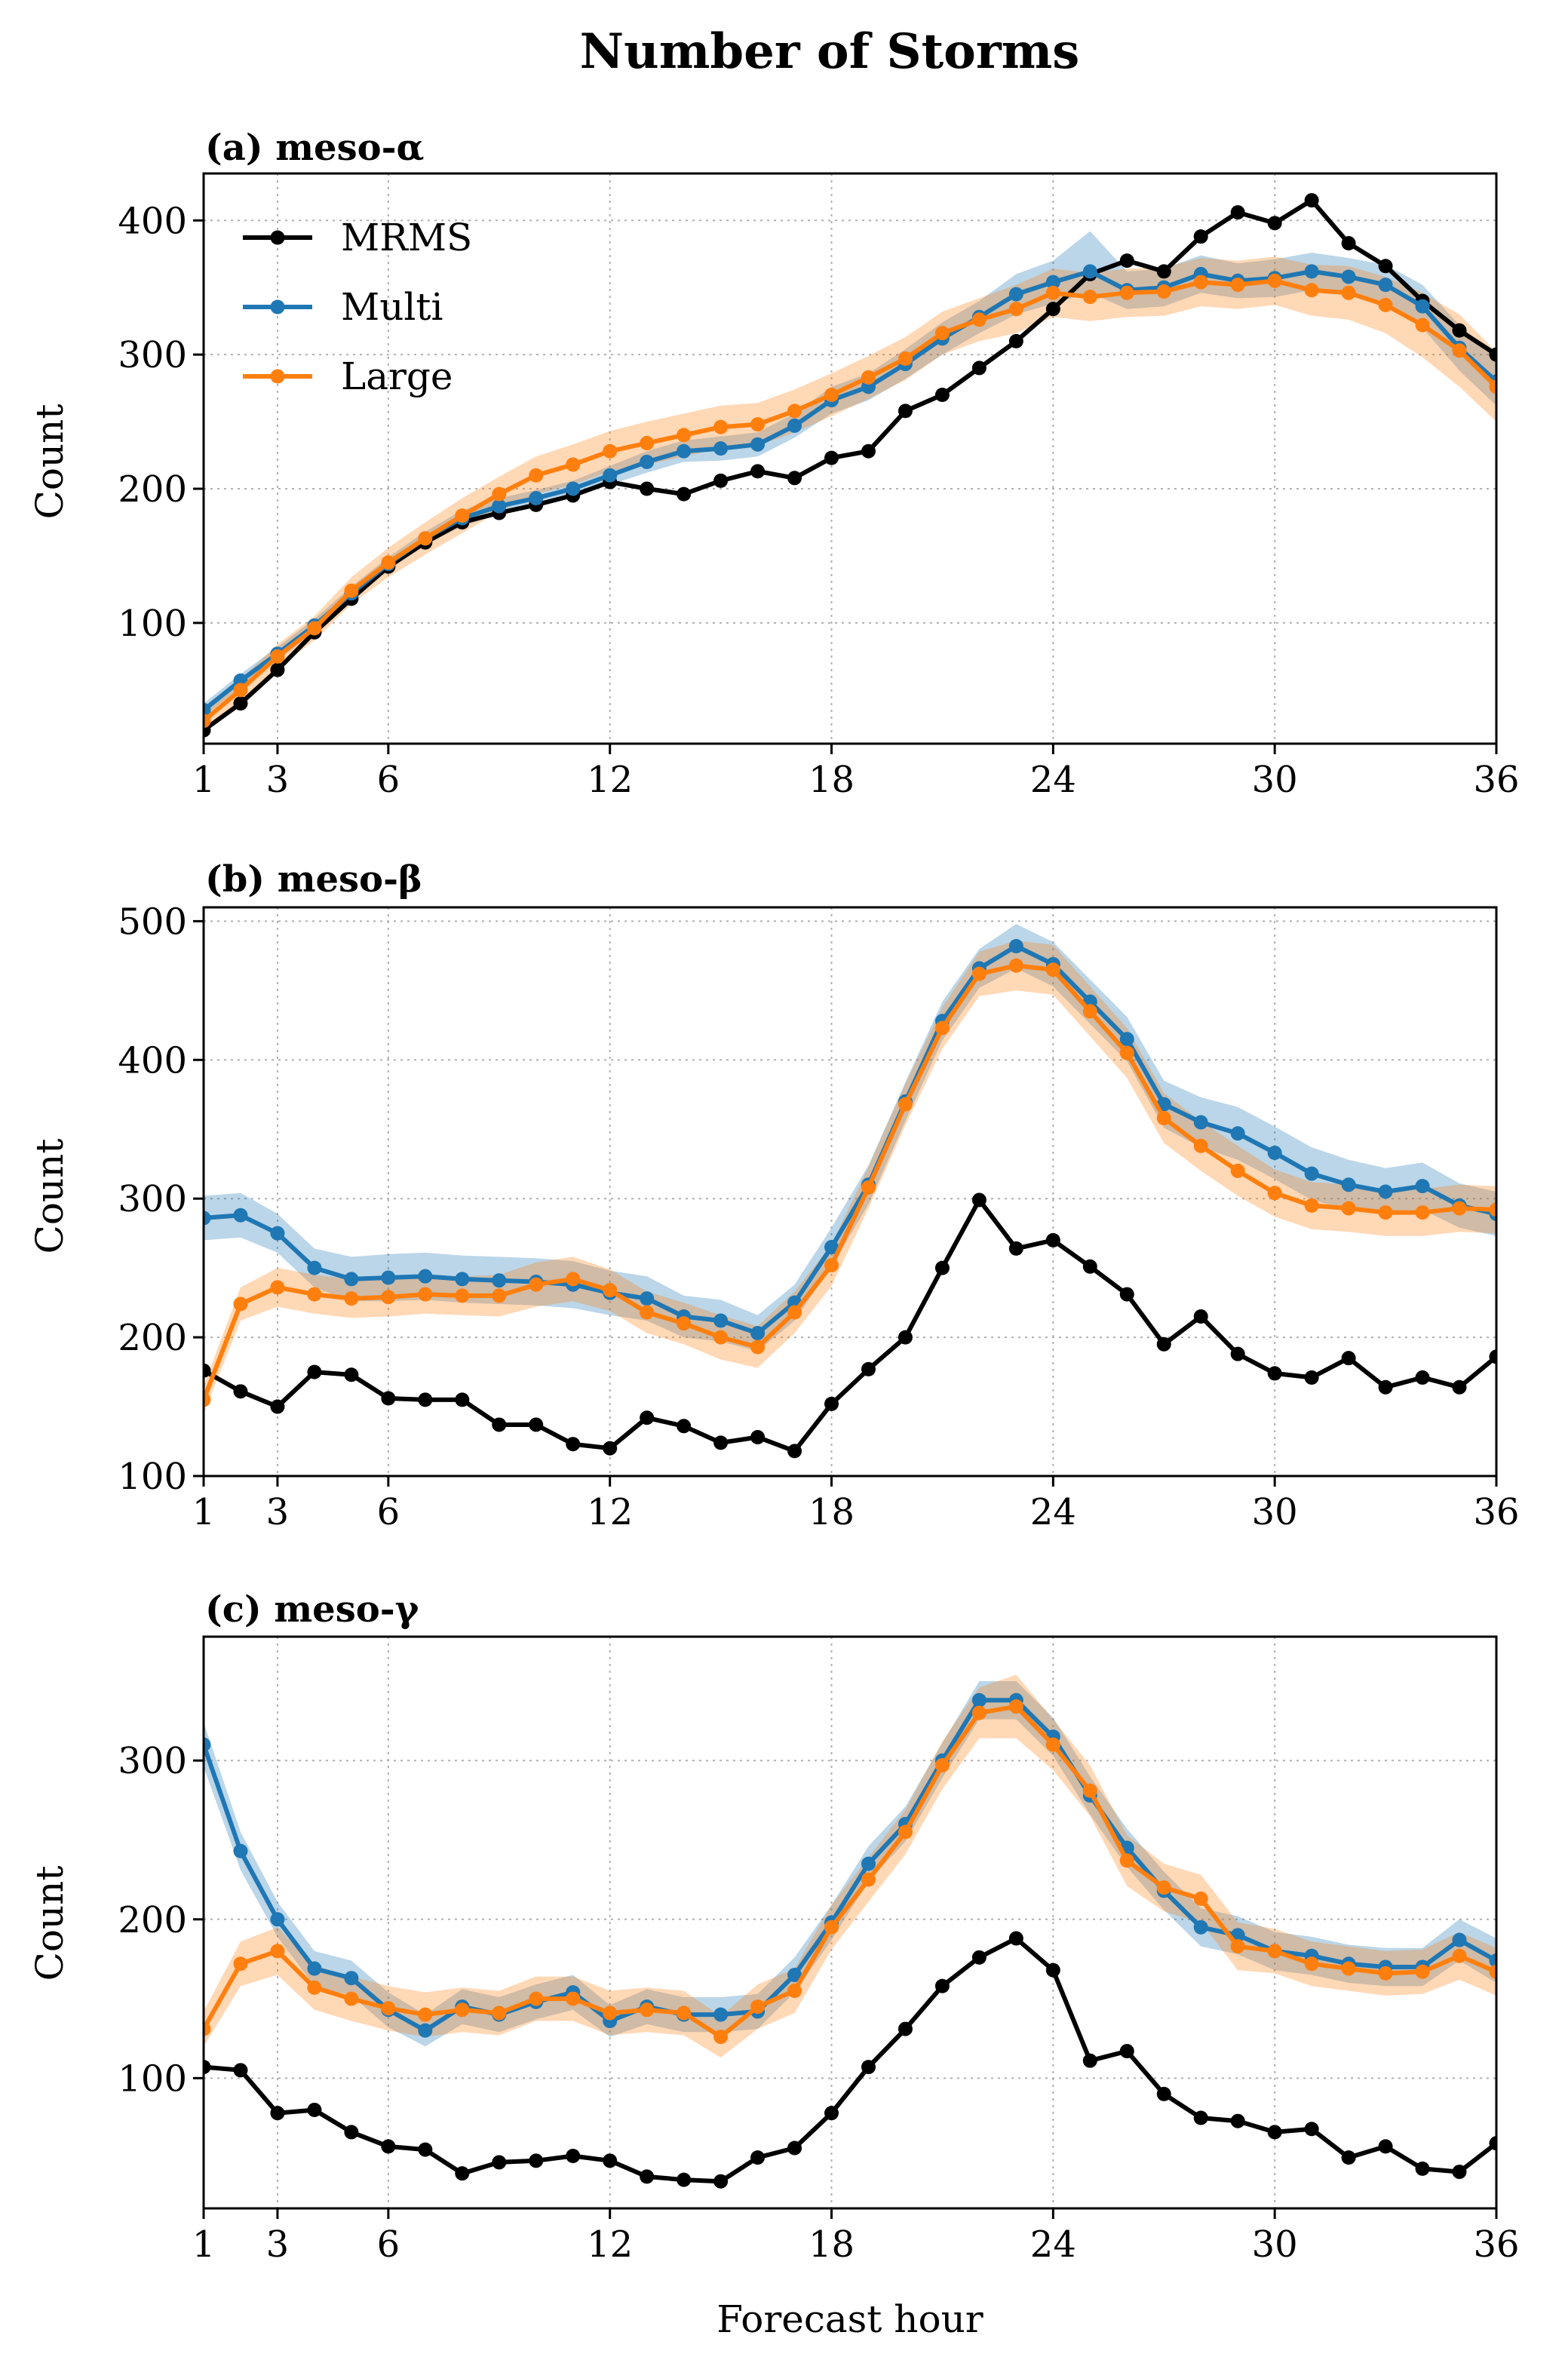 The image size is (1568, 2366). I want to click on y-tick-label: 100, so click(152, 1477).